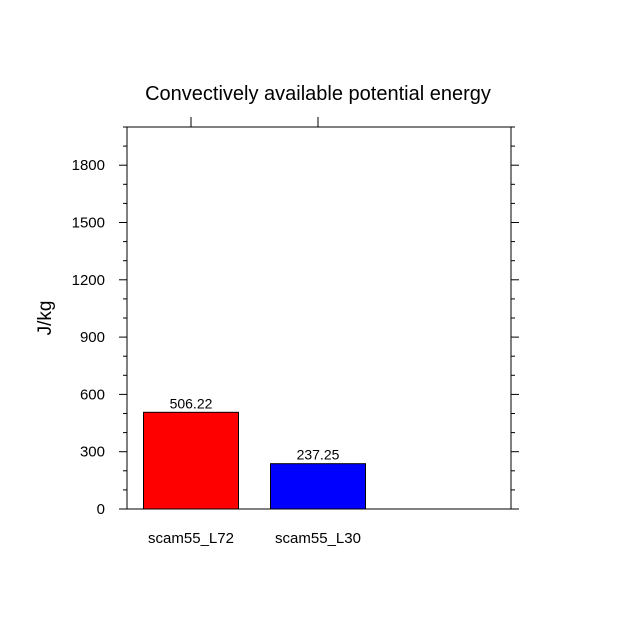  What do you see at coordinates (92, 394) in the screenshot?
I see `y-tick-label: 600` at bounding box center [92, 394].